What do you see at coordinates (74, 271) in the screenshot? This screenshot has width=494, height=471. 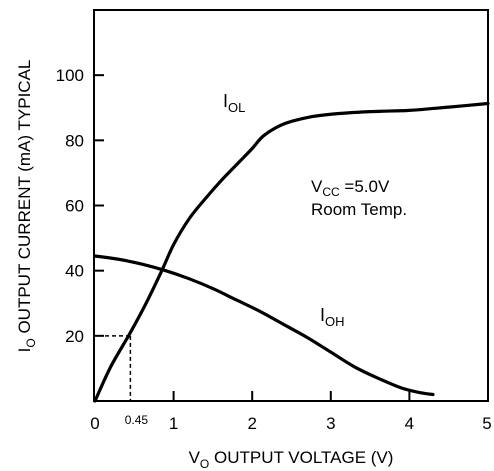 I see `y-tick-label: 40` at bounding box center [74, 271].